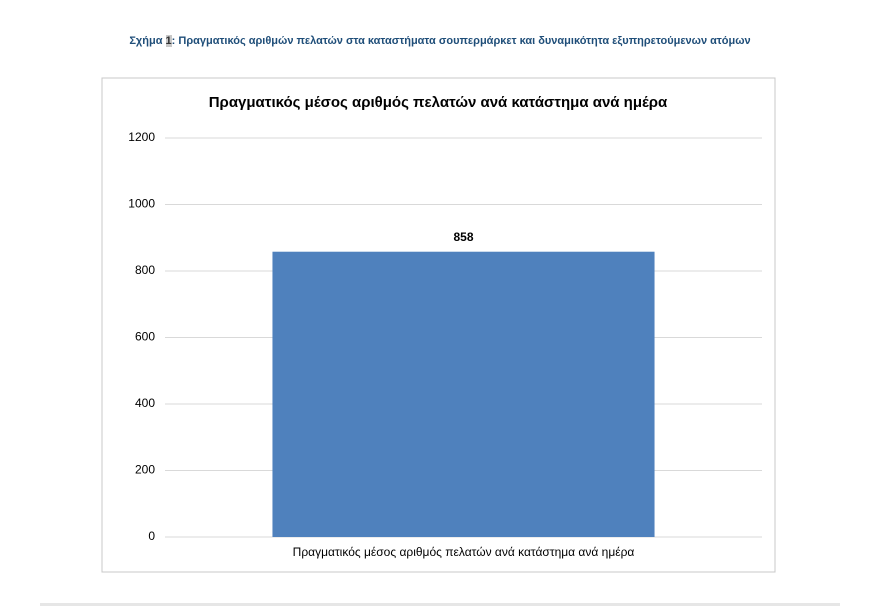 The width and height of the screenshot is (880, 611). I want to click on caption-number: 1, so click(168, 41).